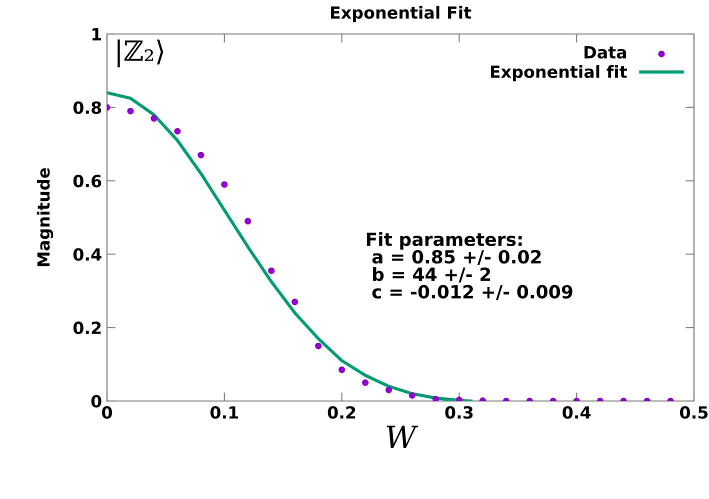  What do you see at coordinates (402, 437) in the screenshot?
I see `x-axis-title: W` at bounding box center [402, 437].